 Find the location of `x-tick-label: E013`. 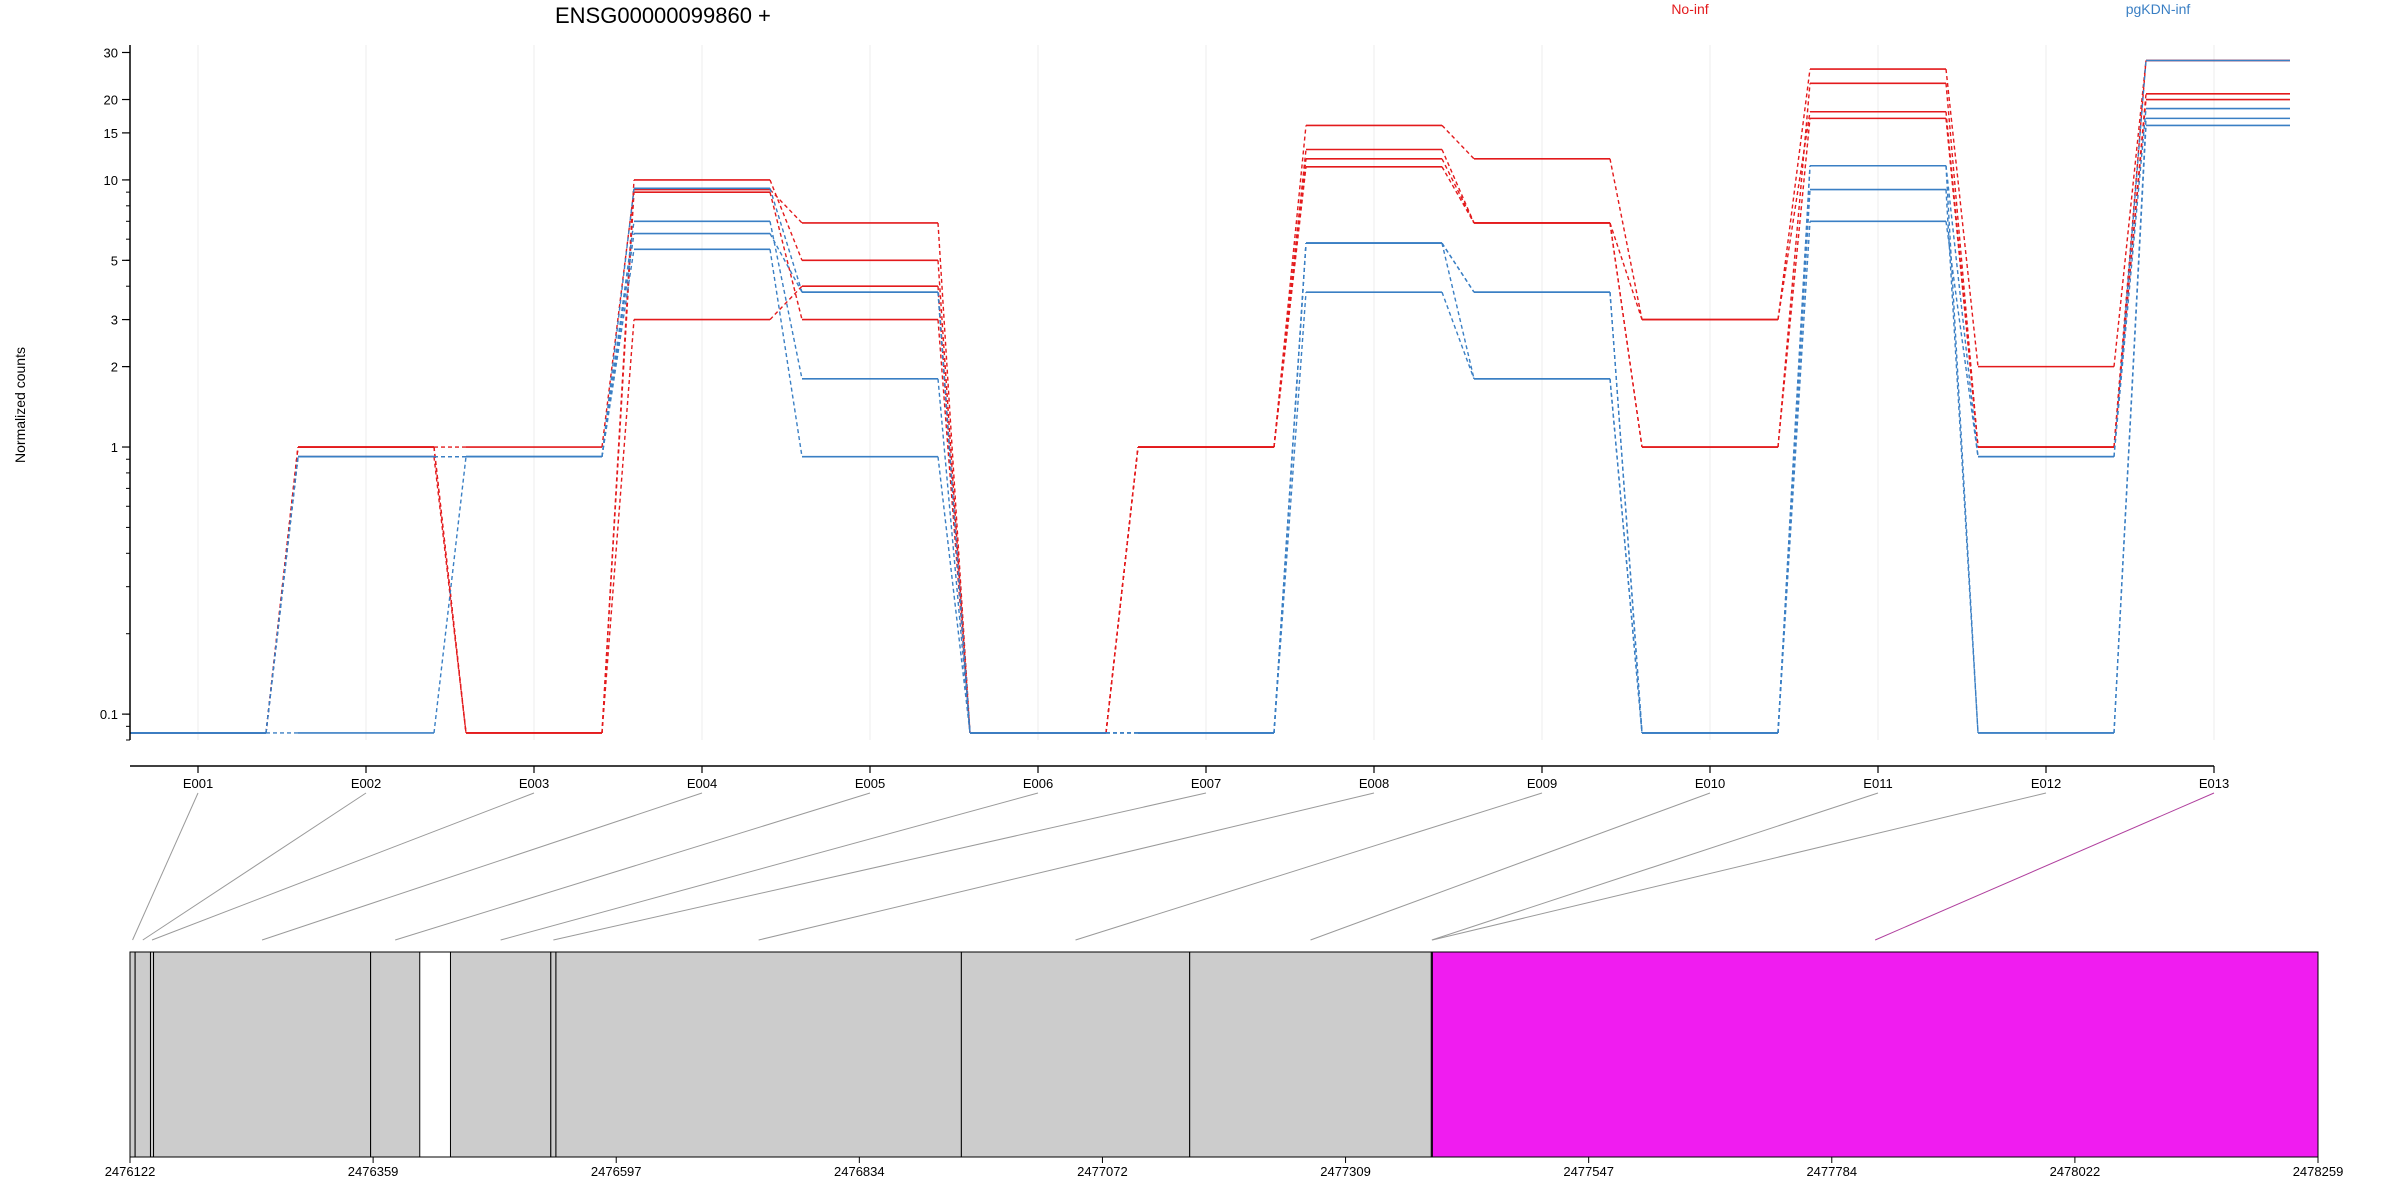

x-tick-label: E013 is located at coordinates (2214, 783).